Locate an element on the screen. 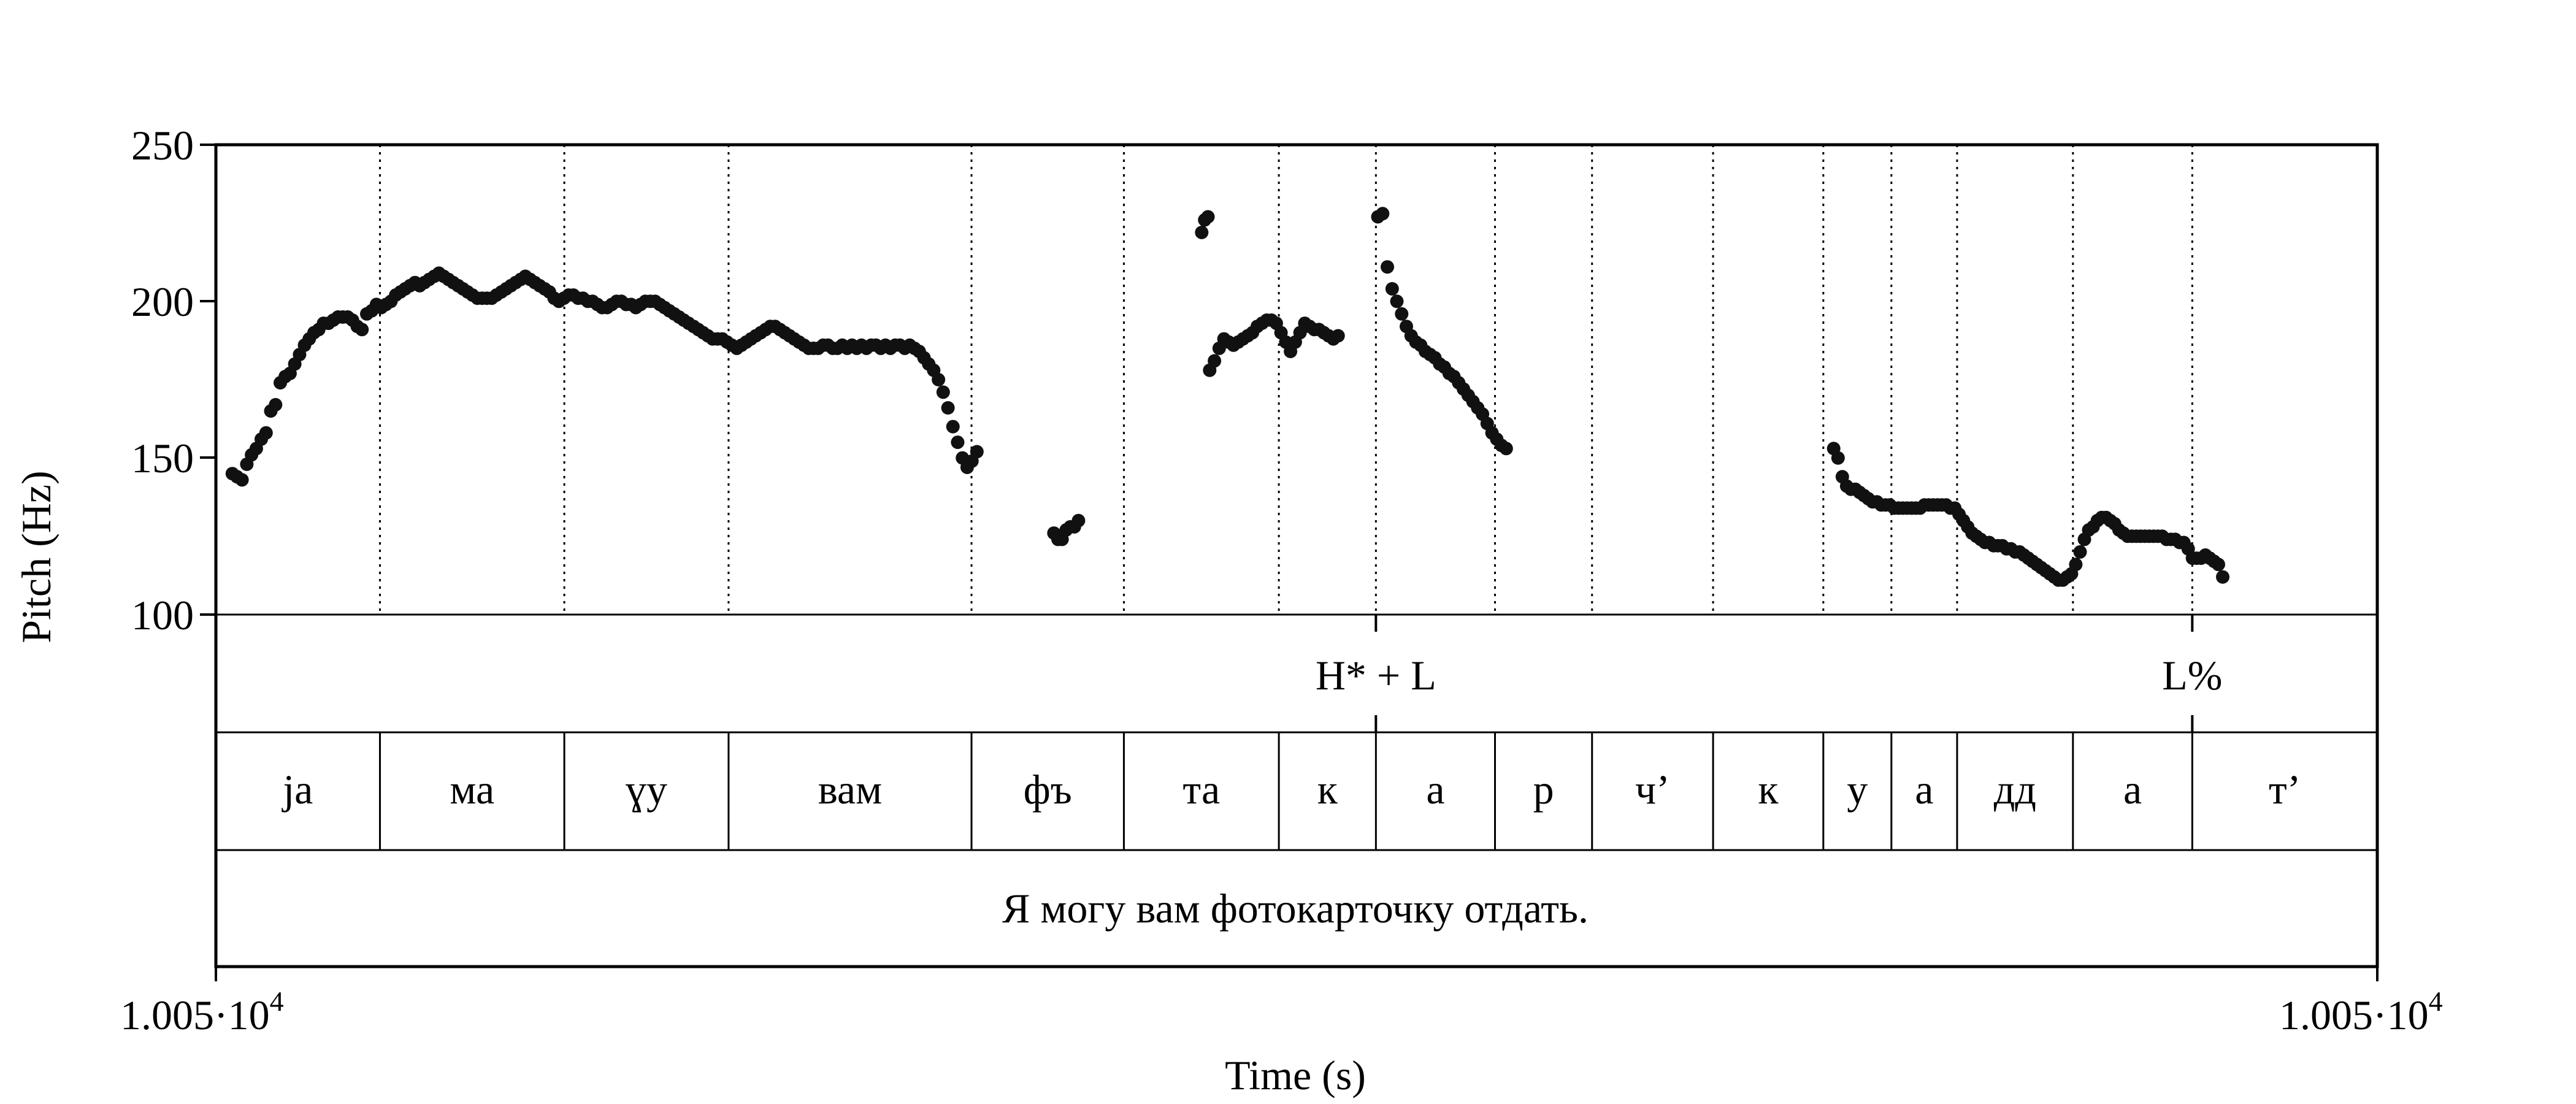 The image size is (2576, 1104). y-axis-title: Pitch (Hz) is located at coordinates (36, 556).